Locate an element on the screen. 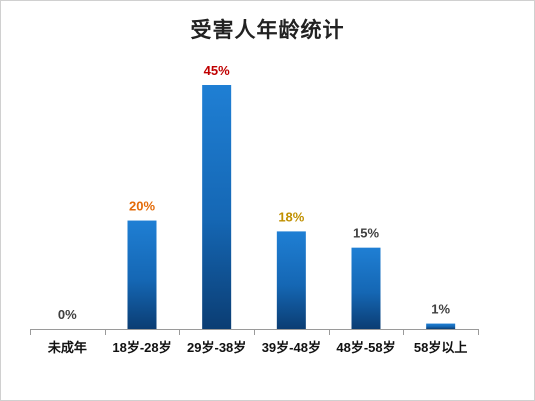  category-label-5: 58岁以上 is located at coordinates (440, 347).